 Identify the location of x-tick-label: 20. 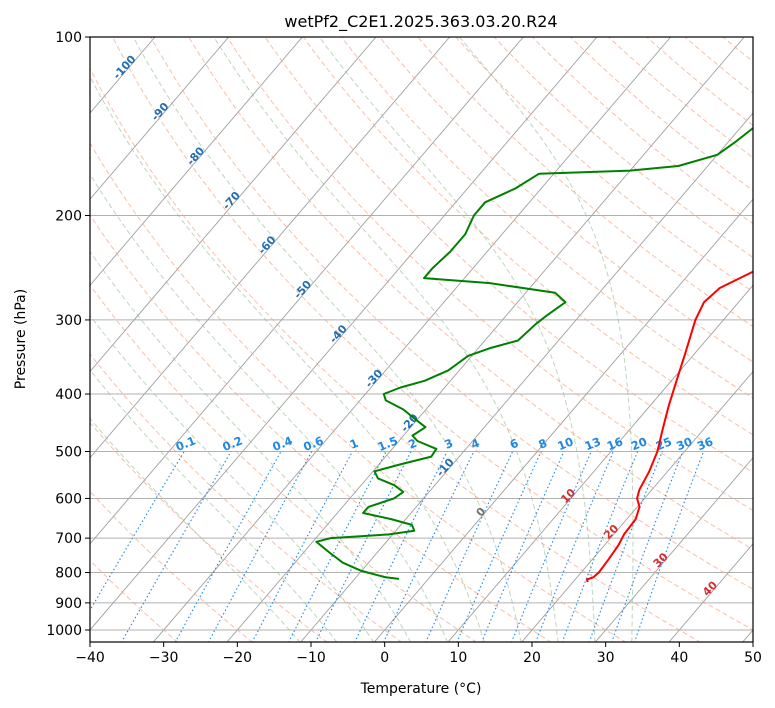
(532, 658).